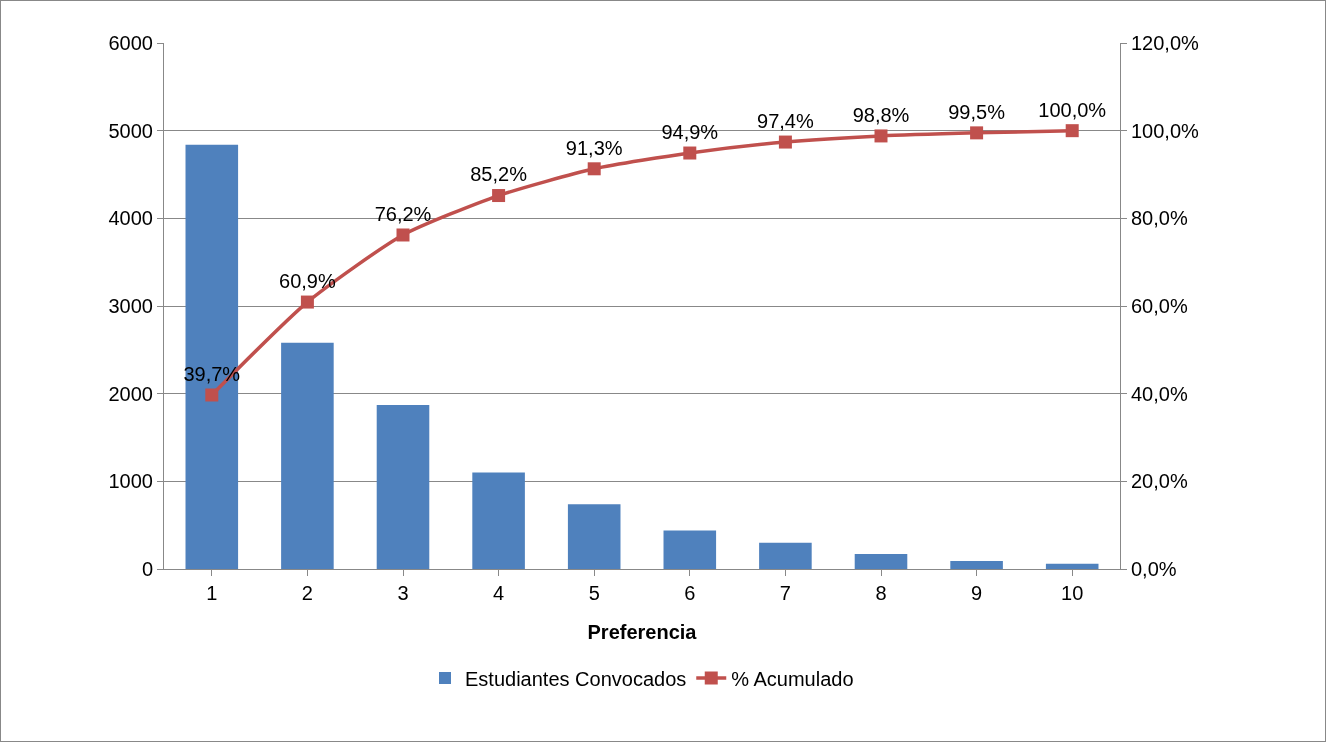  What do you see at coordinates (1072, 593) in the screenshot?
I see `x-tick-label: 10` at bounding box center [1072, 593].